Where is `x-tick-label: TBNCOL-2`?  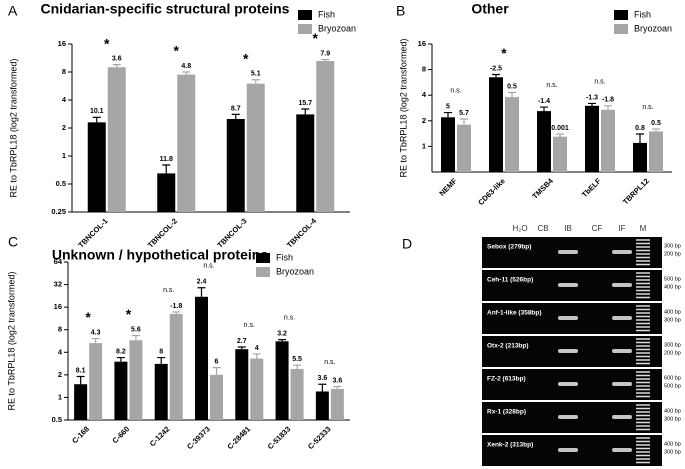 x-tick-label: TBNCOL-2 is located at coordinates (162, 232).